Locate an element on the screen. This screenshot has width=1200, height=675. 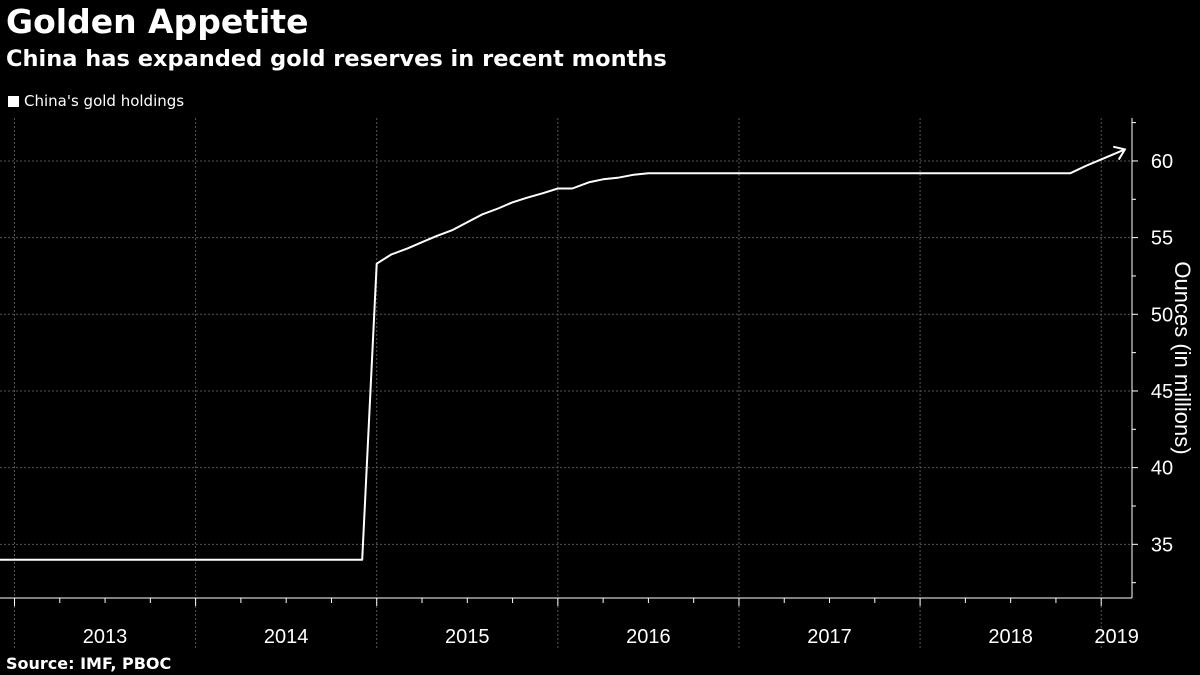
y-tick-label-40: 40 is located at coordinates (1162, 469).